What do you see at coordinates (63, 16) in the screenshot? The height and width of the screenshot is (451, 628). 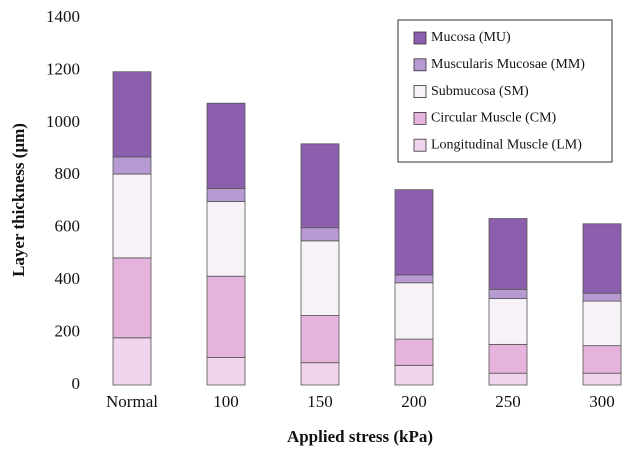 I see `y-tick-label: 1400` at bounding box center [63, 16].